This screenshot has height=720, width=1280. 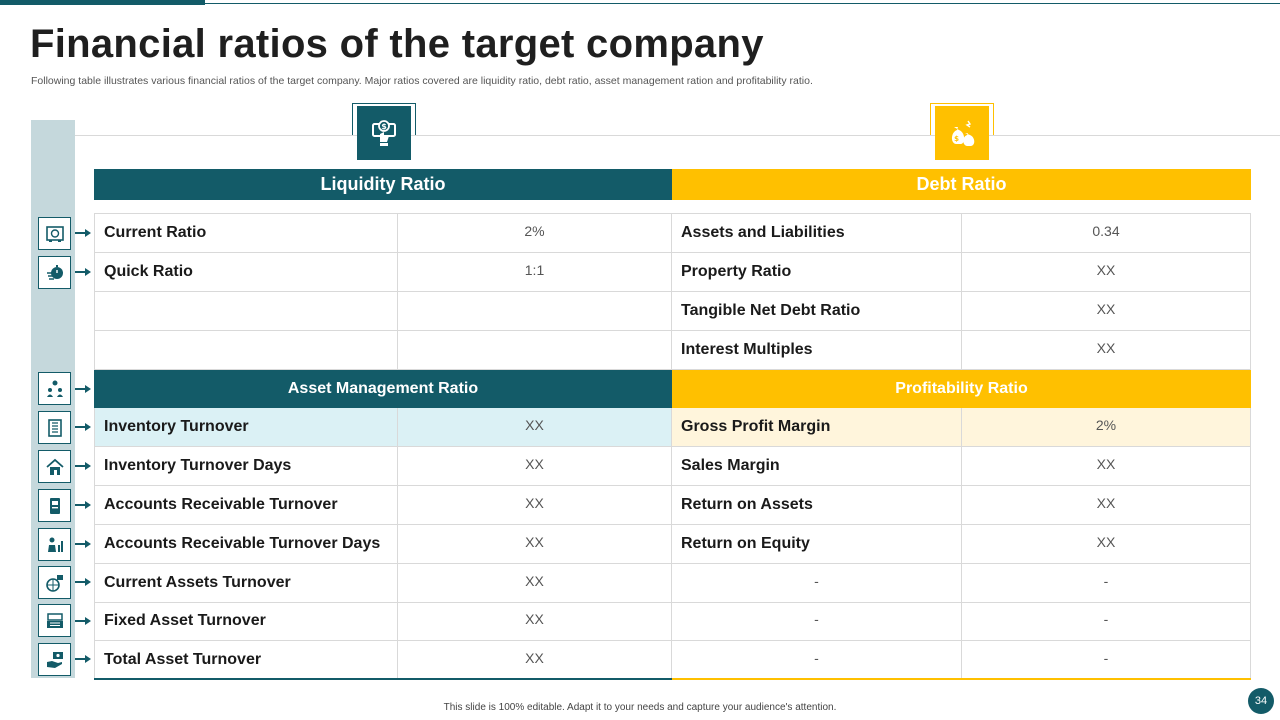 I want to click on ratio-label: Return on Assets, so click(x=817, y=505).